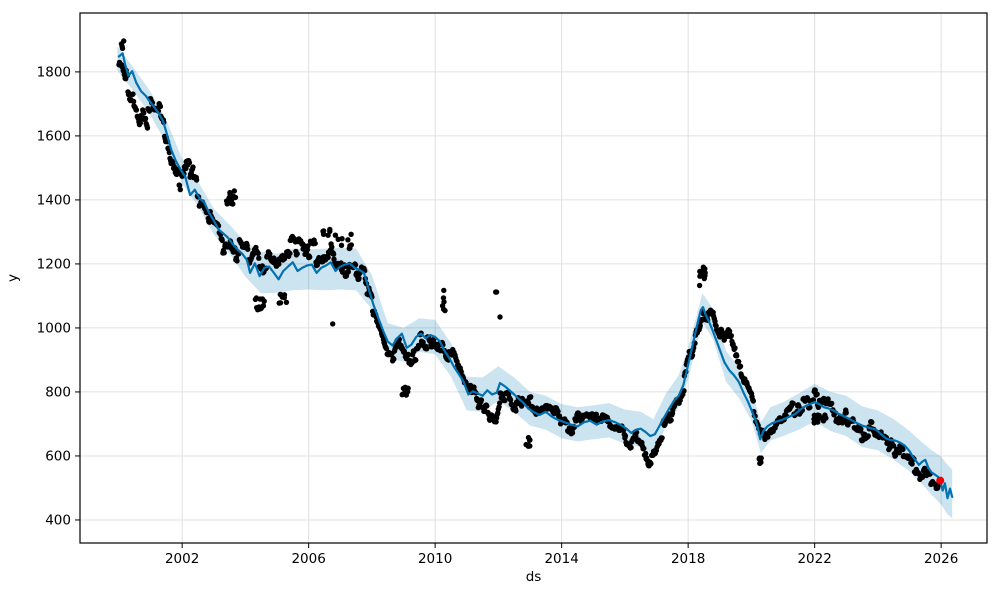 The image size is (1000, 600). I want to click on y-axis-label: y, so click(13, 278).